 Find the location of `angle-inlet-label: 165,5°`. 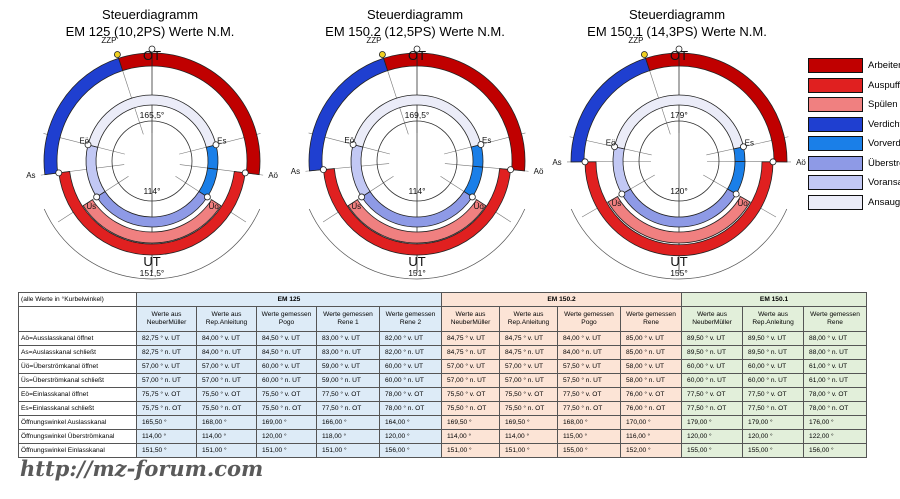

angle-inlet-label: 165,5° is located at coordinates (152, 115).